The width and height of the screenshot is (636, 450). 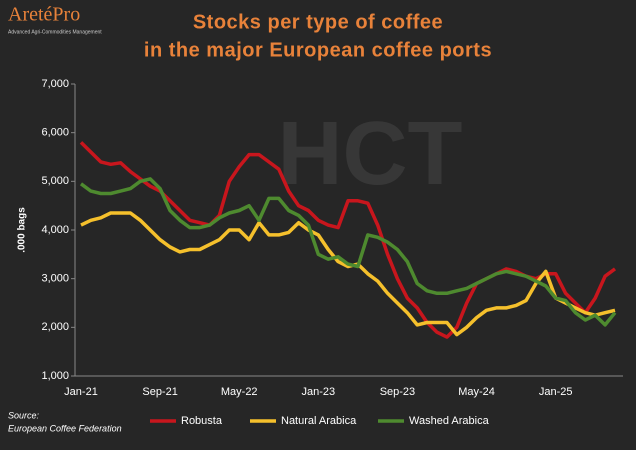 I want to click on y-tick-label: 3,000, so click(x=55, y=279).